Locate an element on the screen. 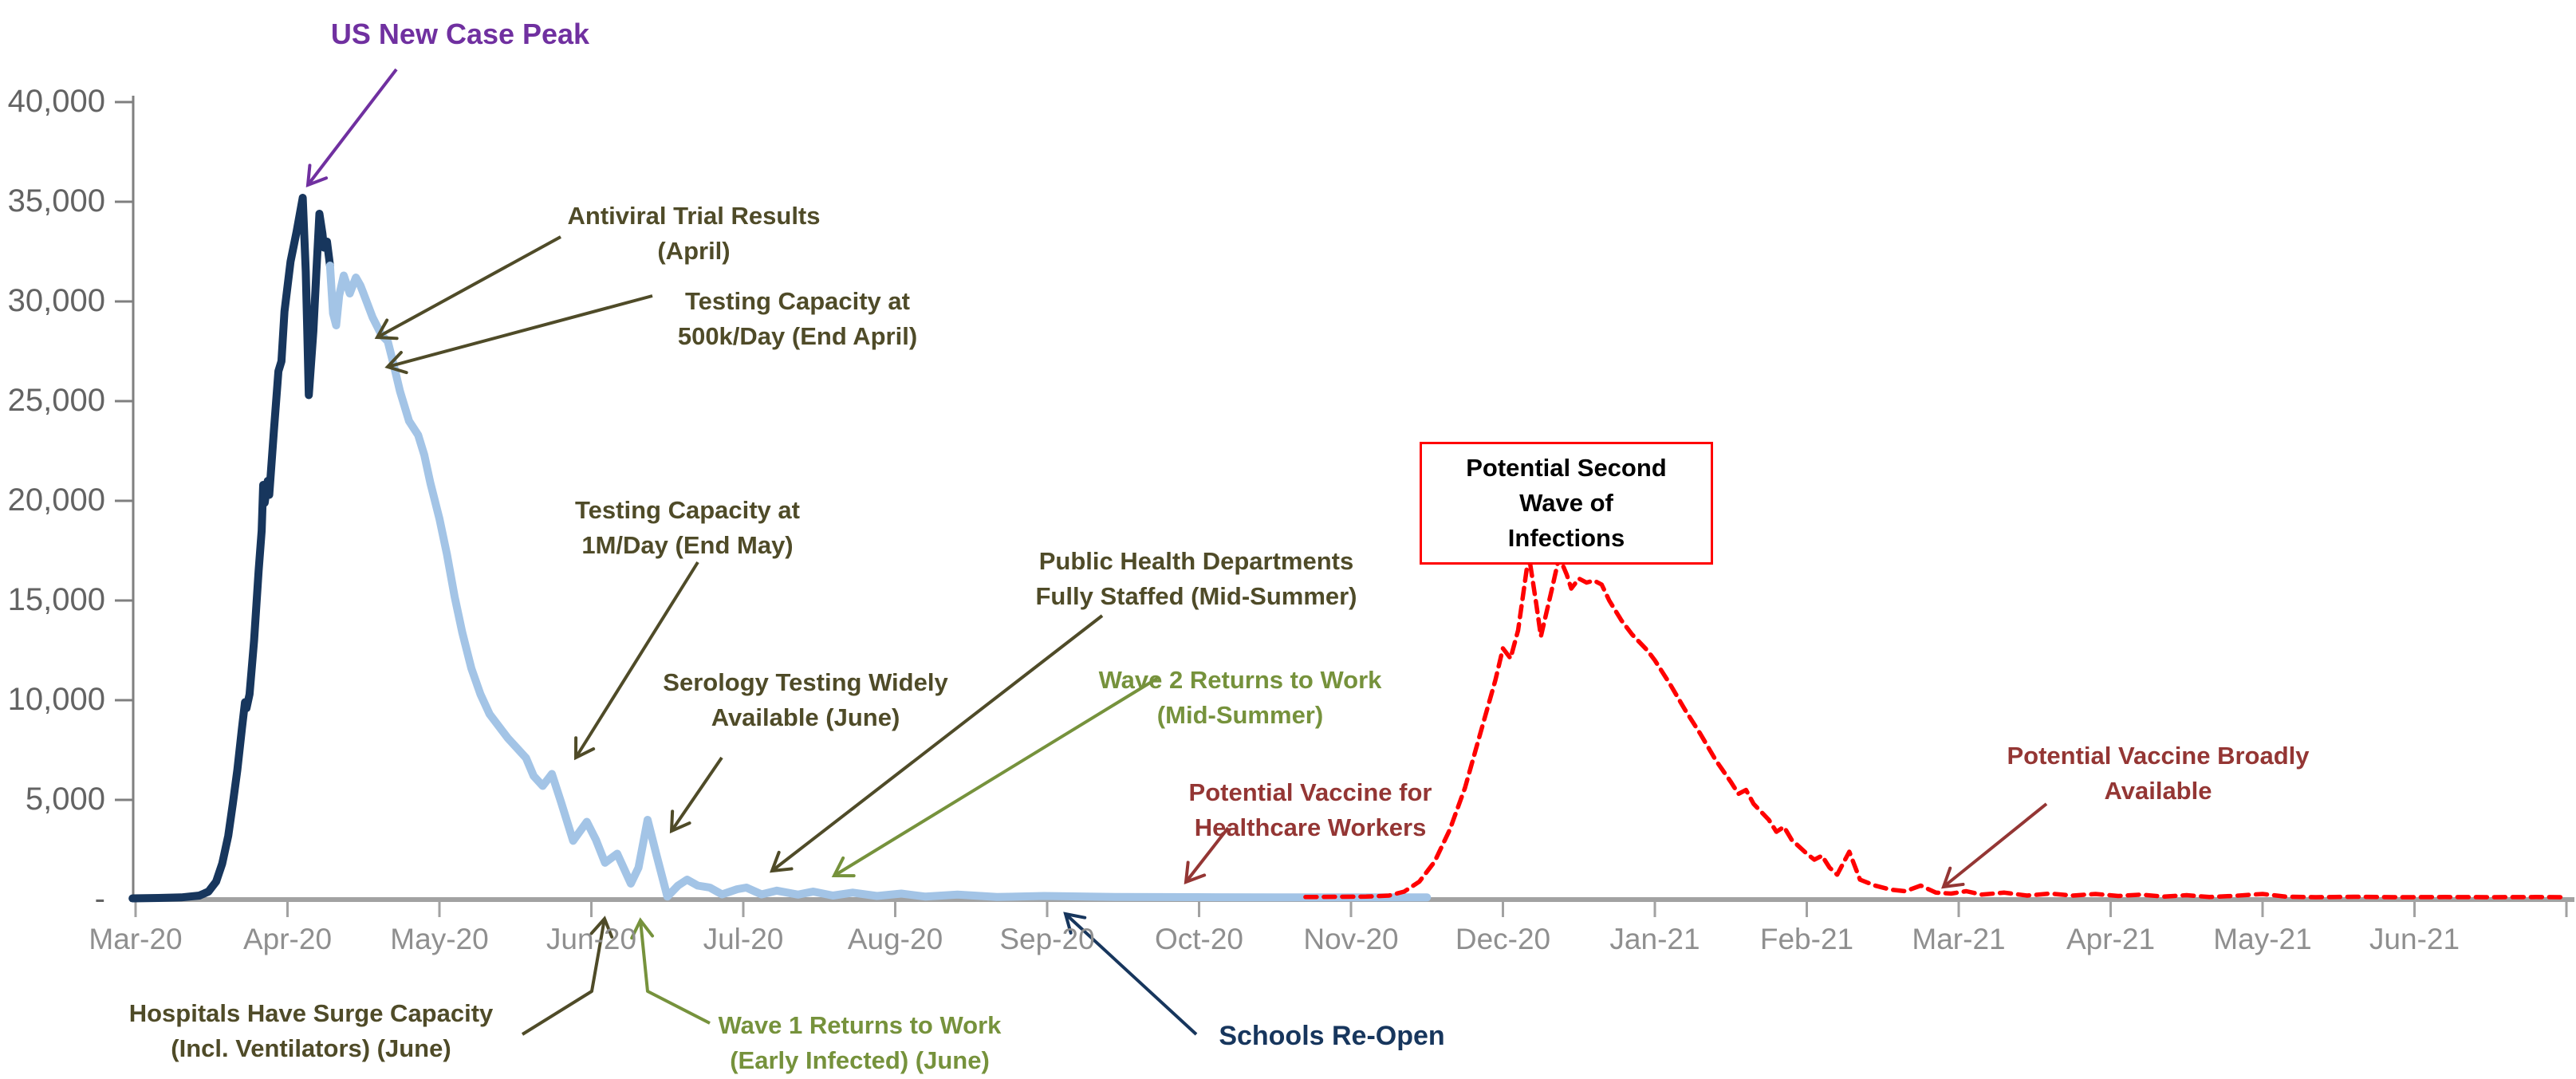 Image resolution: width=2576 pixels, height=1079 pixels. y-tick-label: 20,000 is located at coordinates (56, 500).